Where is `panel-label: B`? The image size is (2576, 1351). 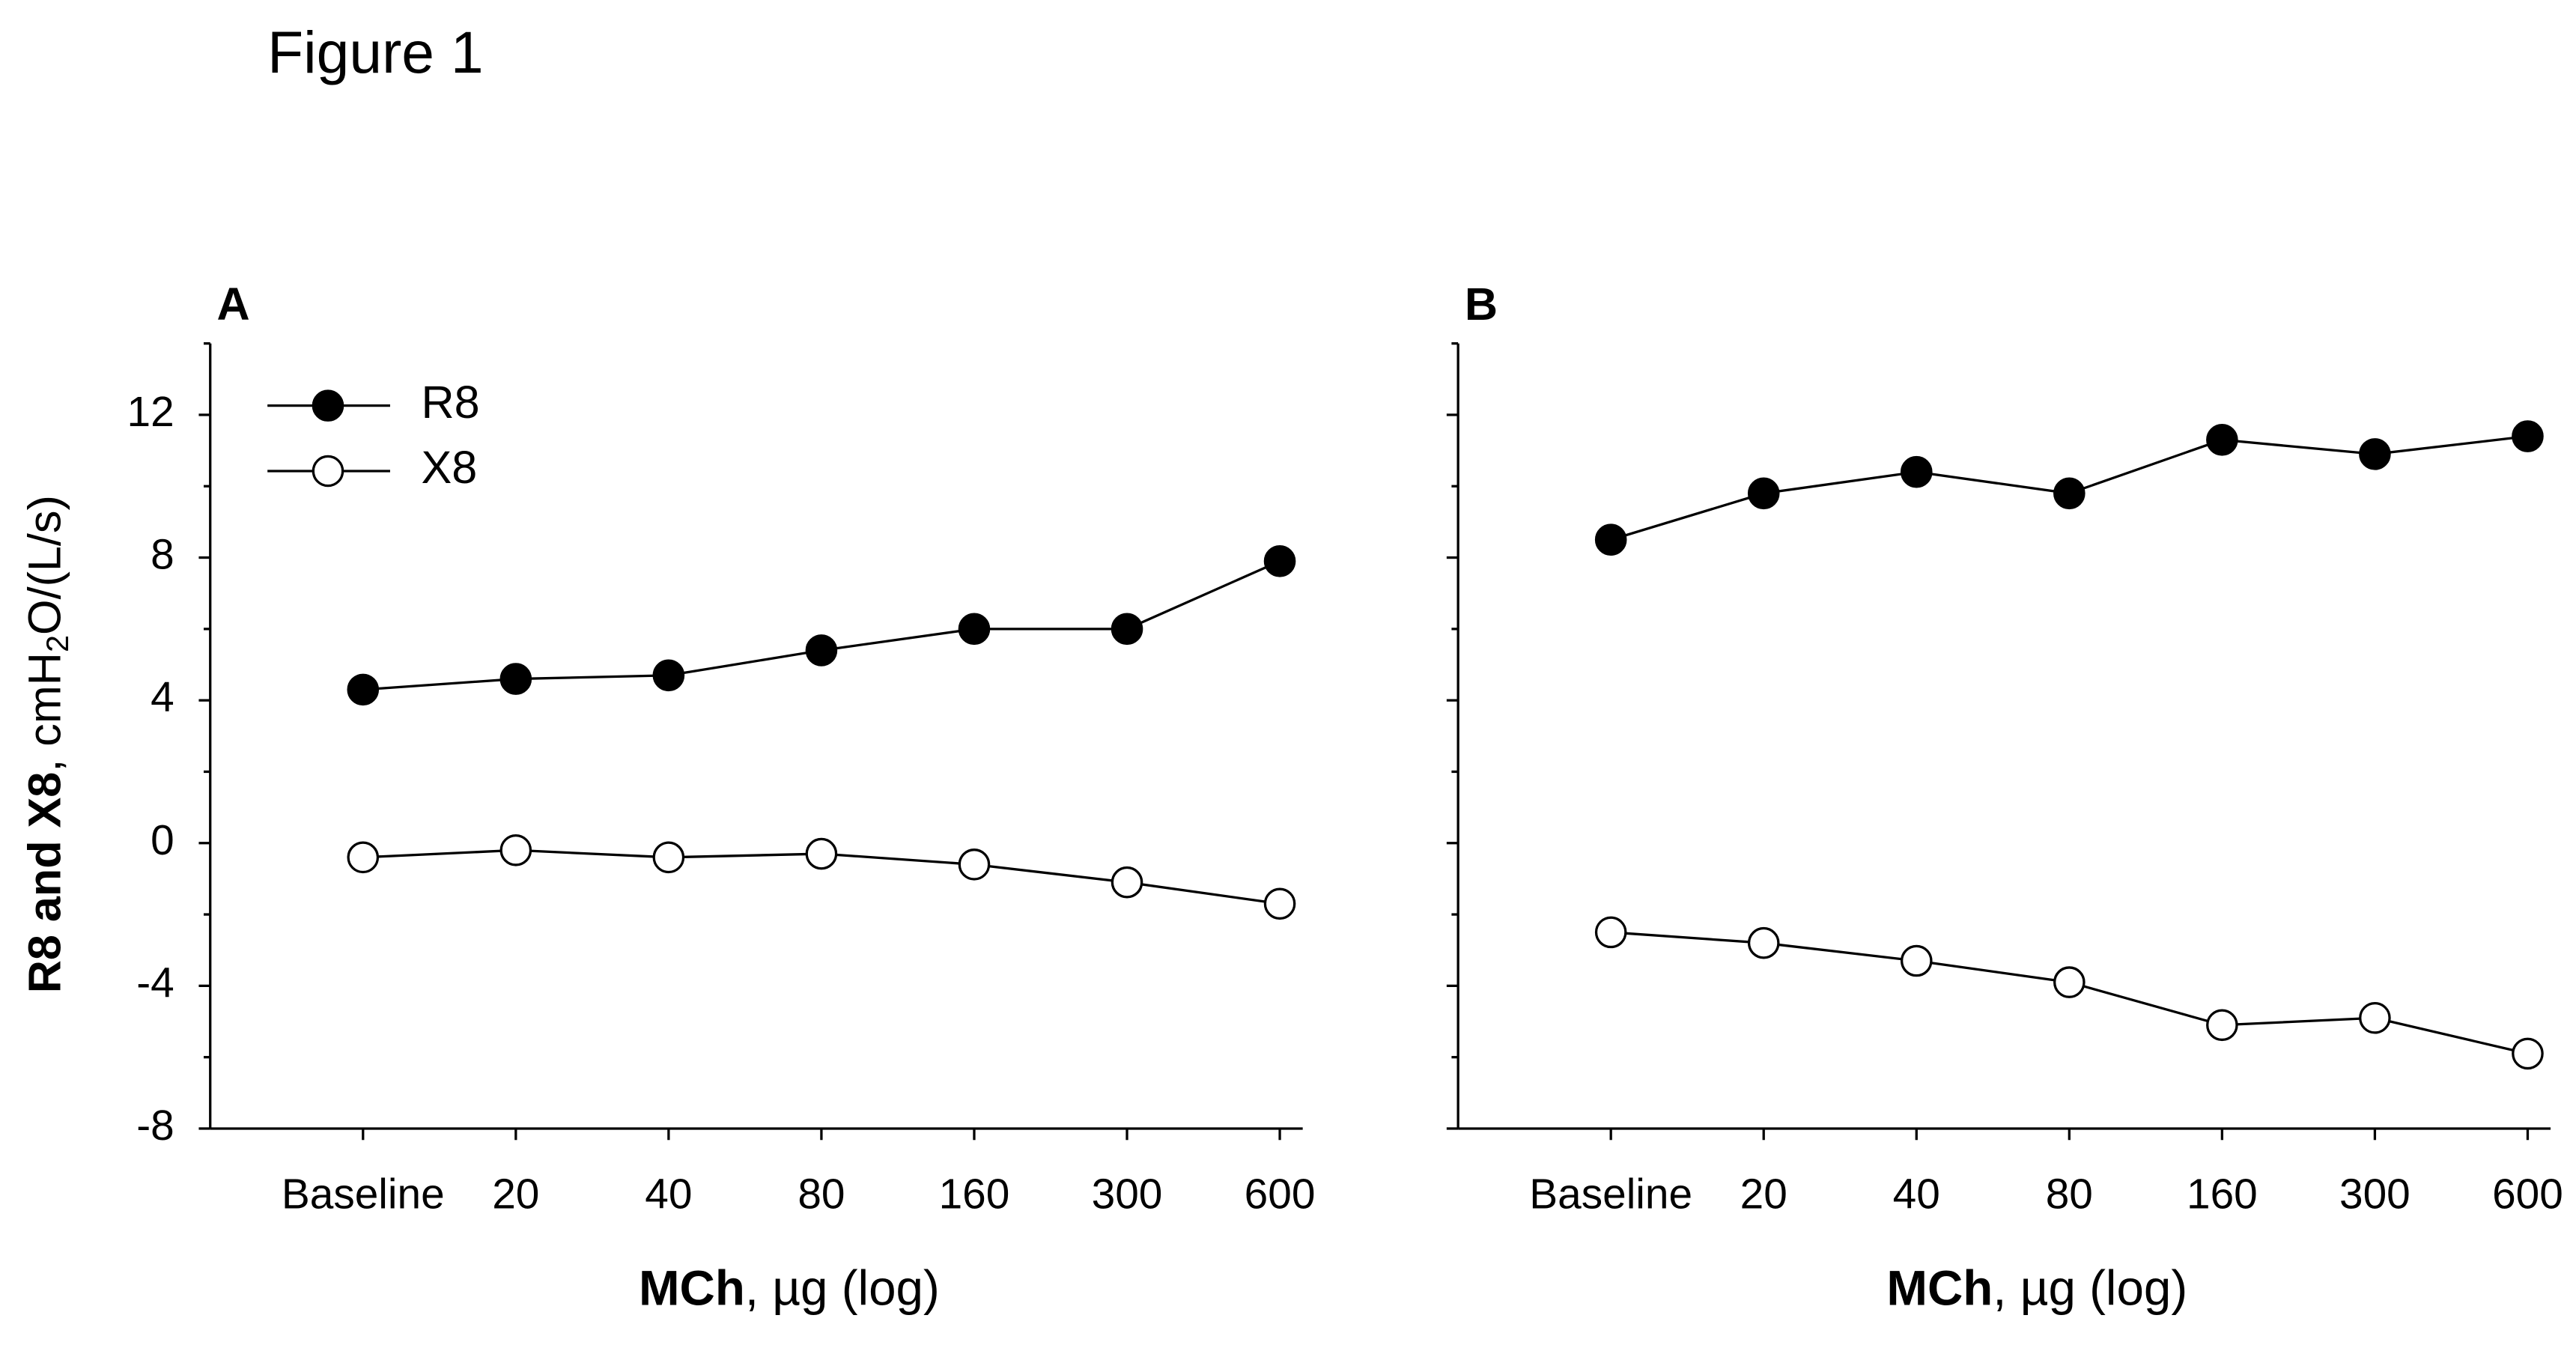
panel-label: B is located at coordinates (1481, 304).